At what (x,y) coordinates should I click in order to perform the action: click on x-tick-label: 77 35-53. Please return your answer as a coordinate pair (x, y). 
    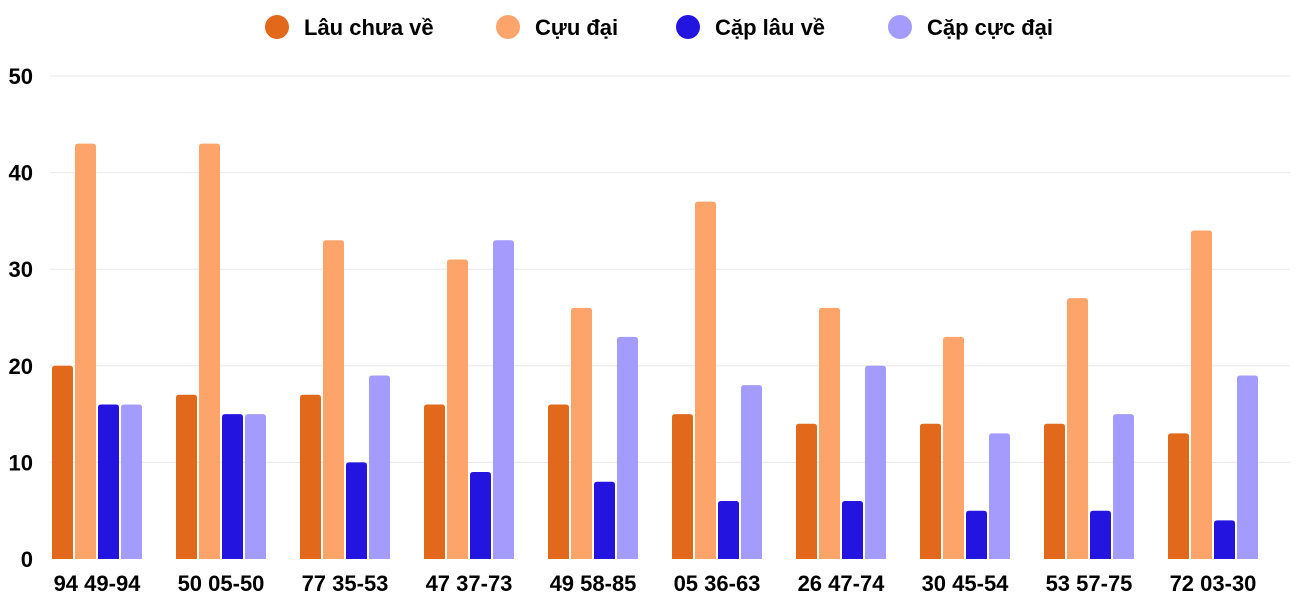
    Looking at the image, I should click on (345, 583).